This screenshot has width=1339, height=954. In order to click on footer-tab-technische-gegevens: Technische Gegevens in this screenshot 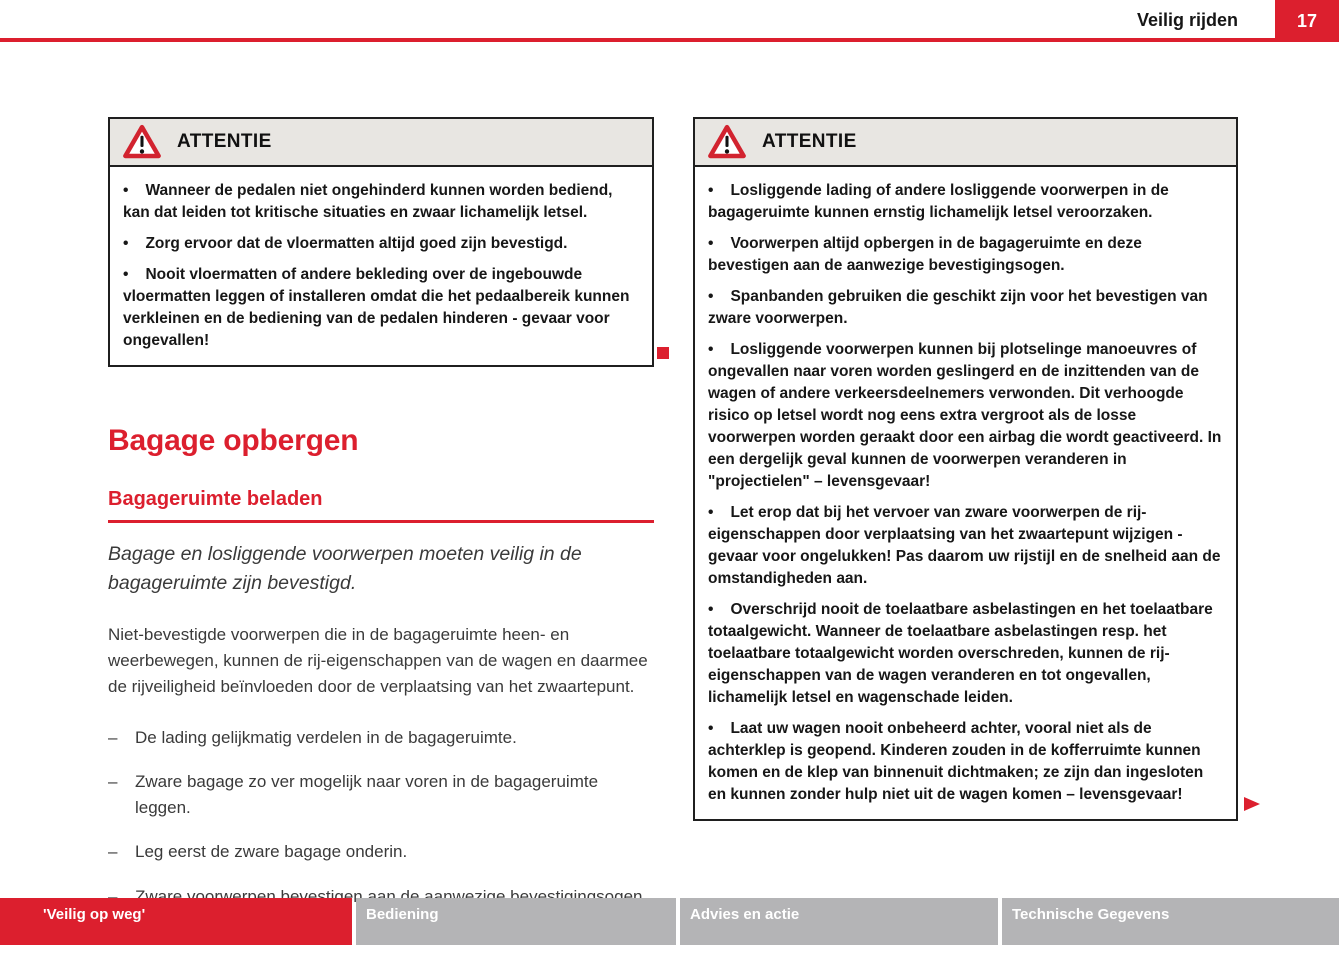, I will do `click(1170, 921)`.